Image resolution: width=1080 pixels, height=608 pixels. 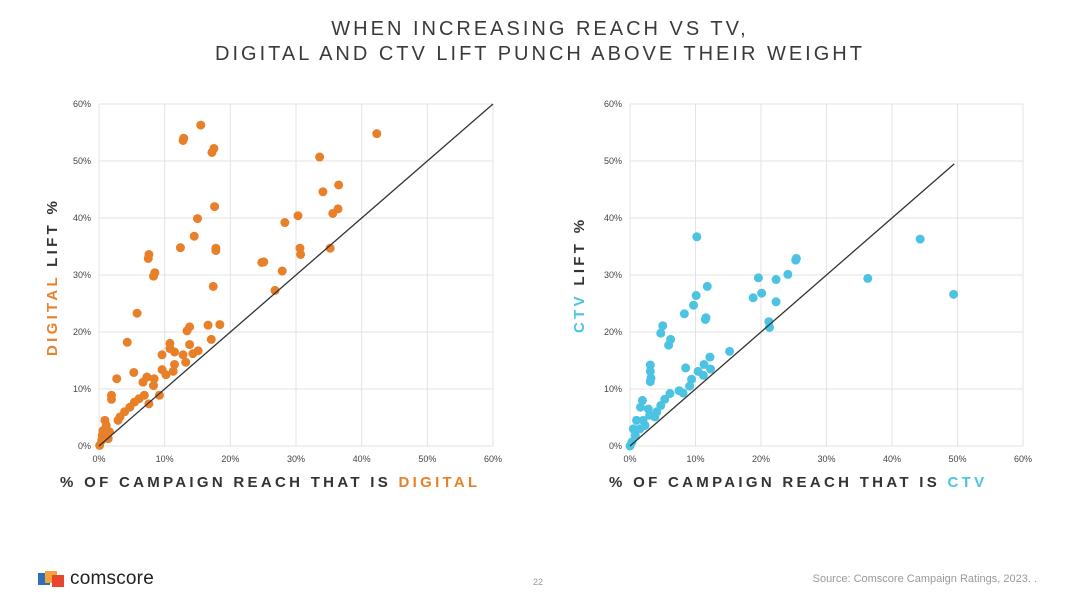 I want to click on ctv-x-axis-label: % OF CAMPAIGN REACH THAT IS CTV, so click(x=798, y=482).